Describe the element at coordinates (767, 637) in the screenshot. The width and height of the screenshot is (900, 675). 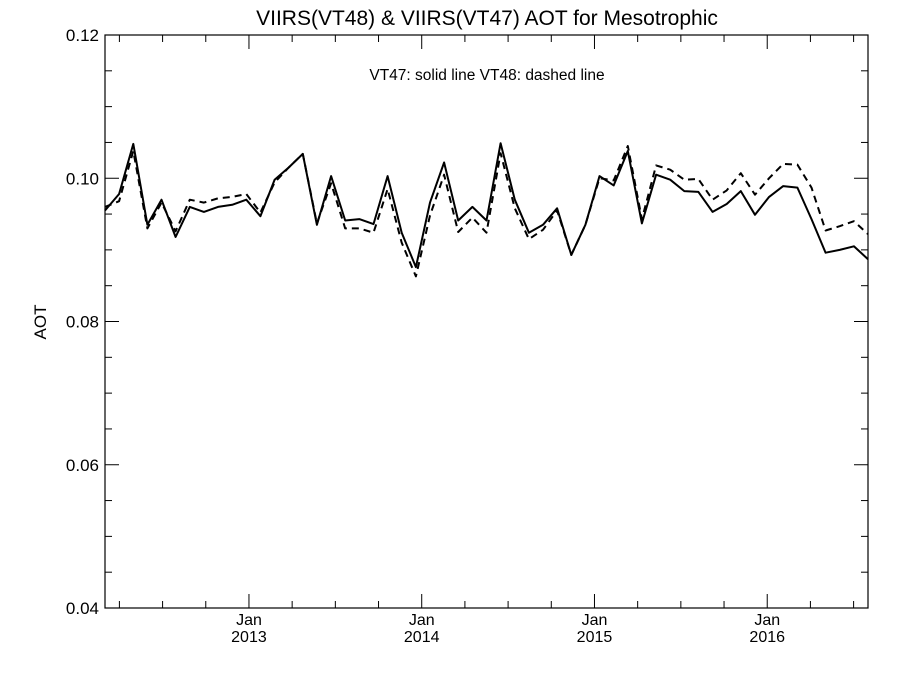
I see `x-tick-label-year: 2016` at that location.